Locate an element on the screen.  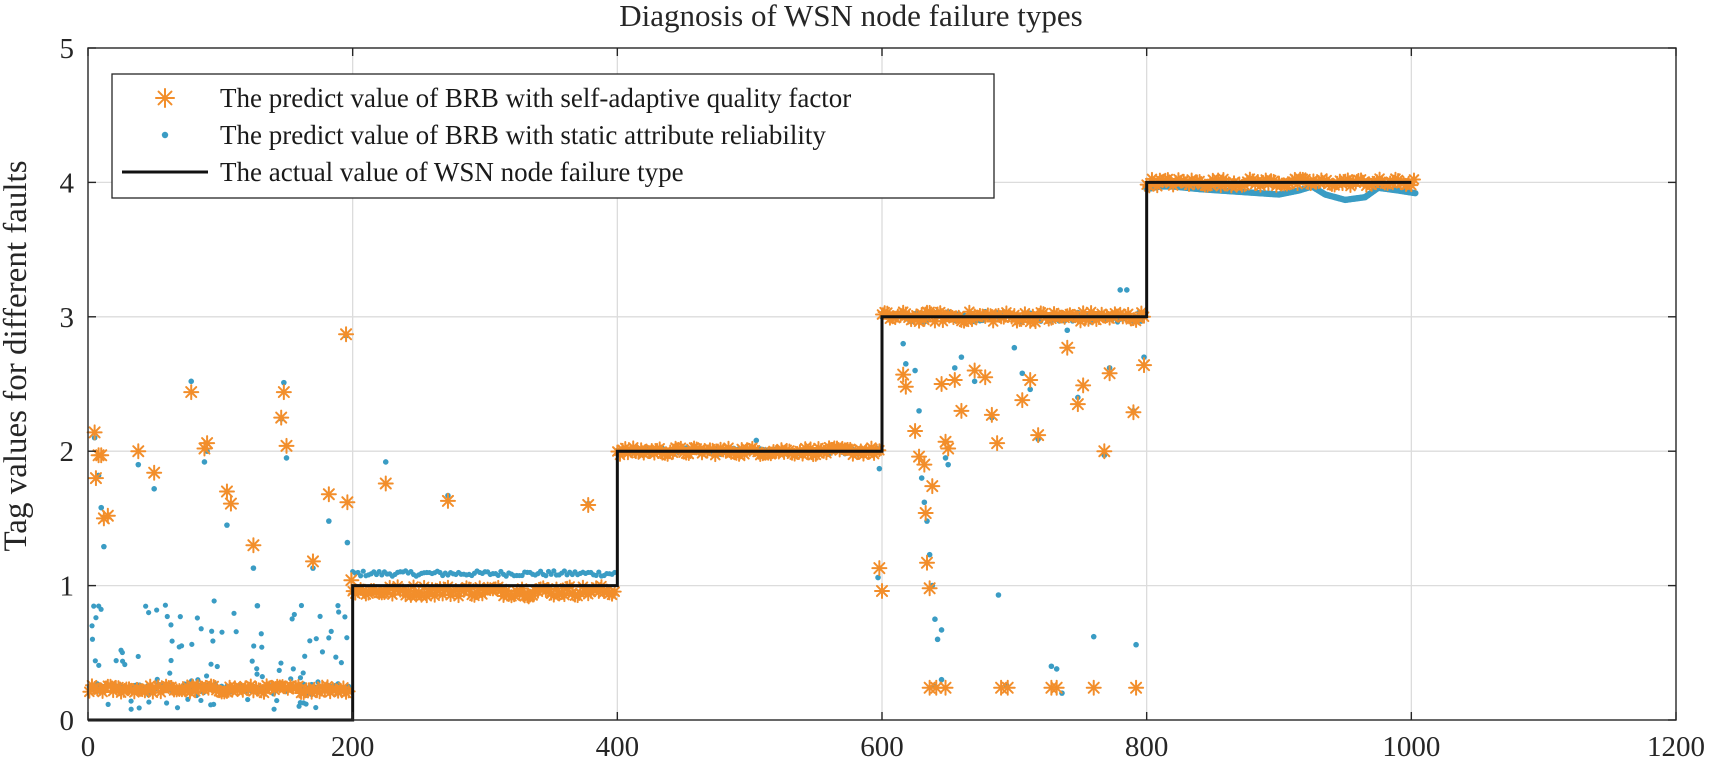
y-axis-label: Tag values for different faults is located at coordinates (17, 355).